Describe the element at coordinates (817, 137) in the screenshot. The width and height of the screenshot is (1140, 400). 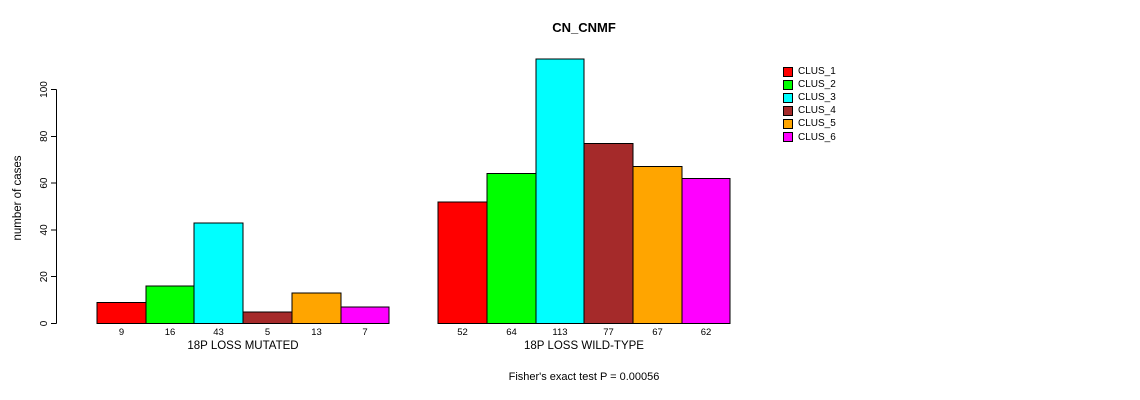
I see `legend-label: CLUS_6` at that location.